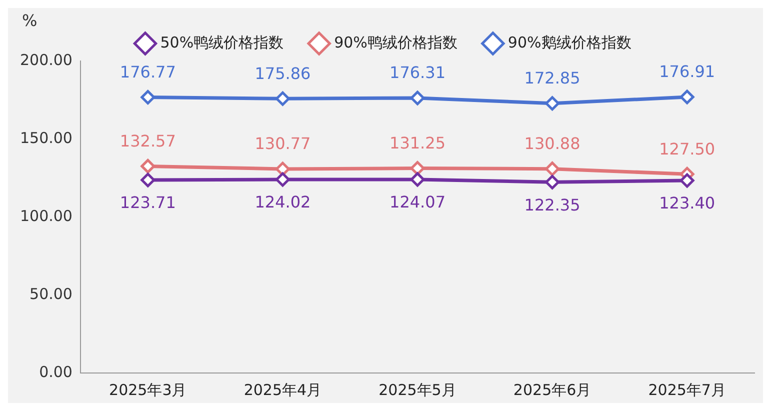 The height and width of the screenshot is (411, 771). What do you see at coordinates (51, 293) in the screenshot?
I see `y-tick-label: 50.00` at bounding box center [51, 293].